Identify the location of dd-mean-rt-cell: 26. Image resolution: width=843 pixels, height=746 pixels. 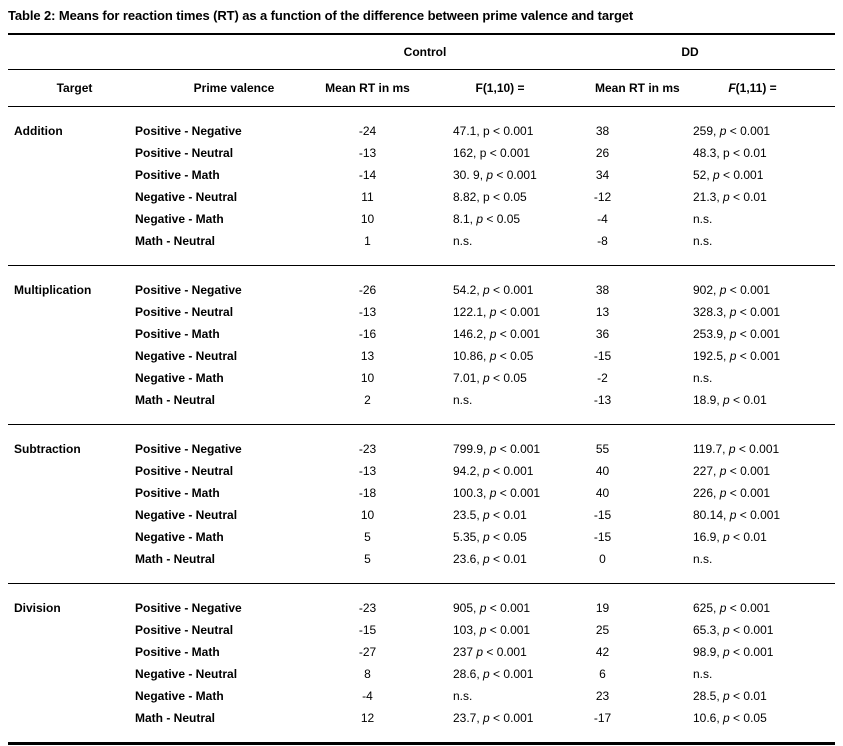
(602, 153).